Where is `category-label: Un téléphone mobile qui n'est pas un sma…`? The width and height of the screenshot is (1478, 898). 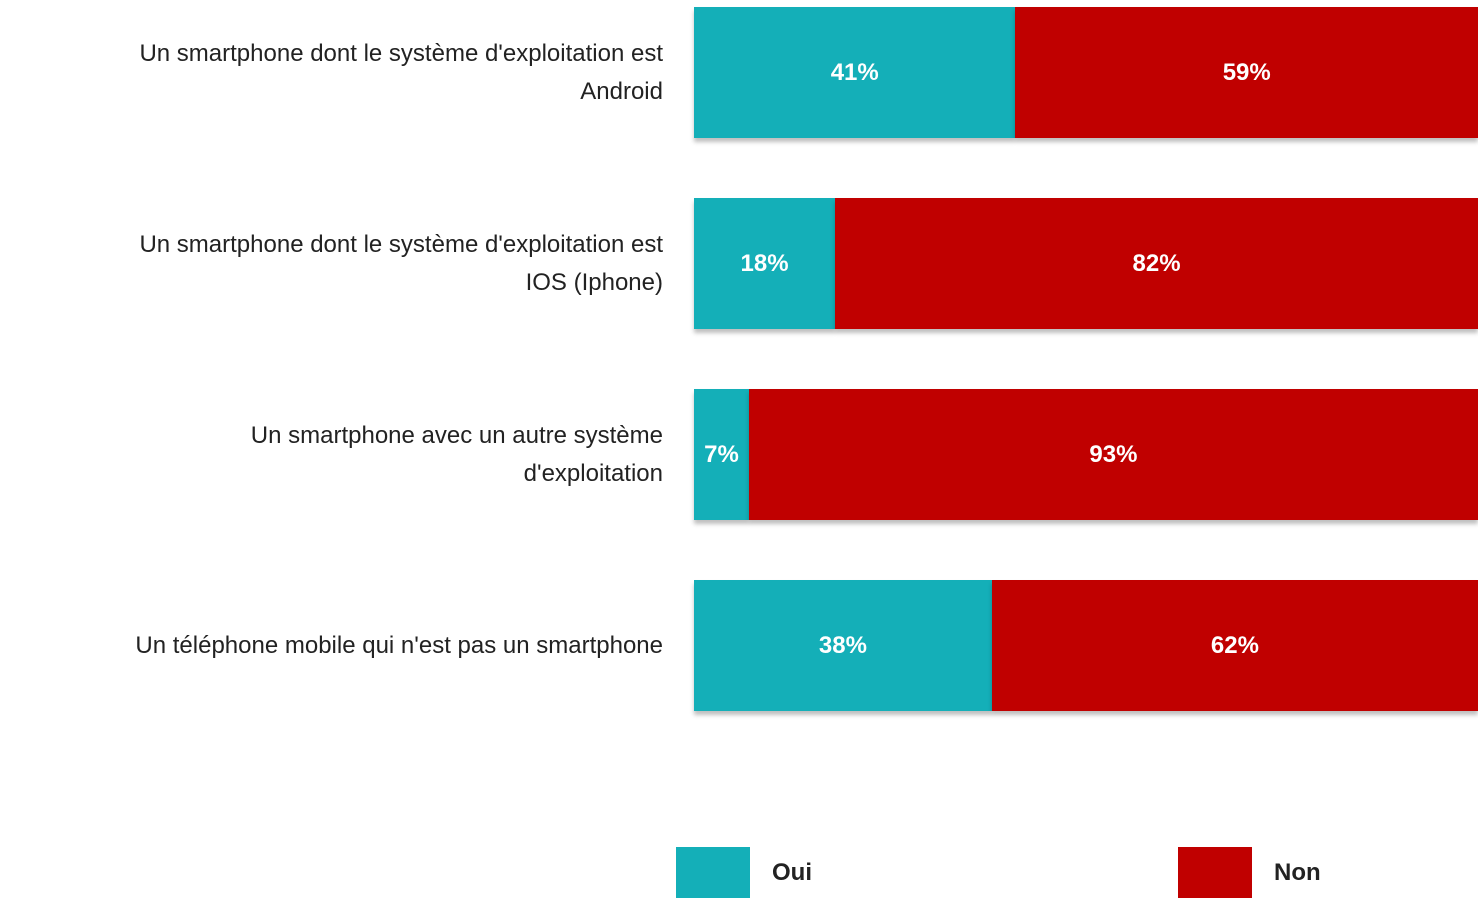 category-label: Un téléphone mobile qui n'est pas un sma… is located at coordinates (399, 645).